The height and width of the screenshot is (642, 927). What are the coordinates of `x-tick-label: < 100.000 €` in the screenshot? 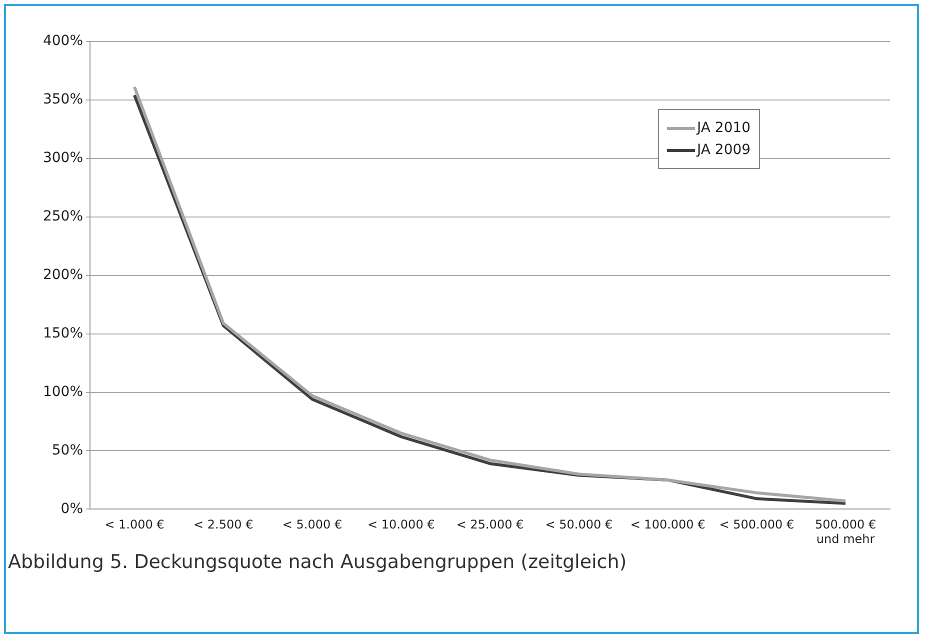 It's located at (668, 525).